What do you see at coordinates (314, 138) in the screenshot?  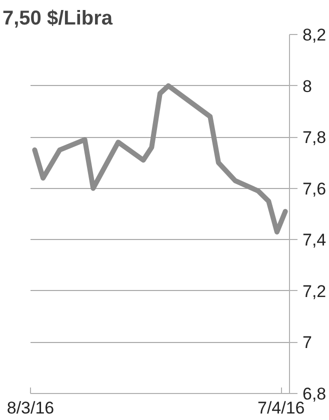 I see `y-tick-label: 7,8` at bounding box center [314, 138].